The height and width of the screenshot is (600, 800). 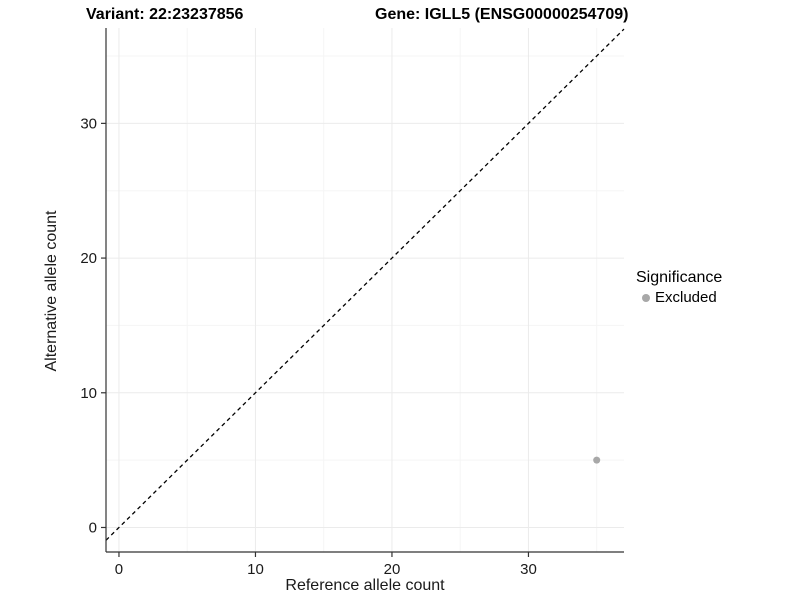 I want to click on data-point, so click(x=597, y=460).